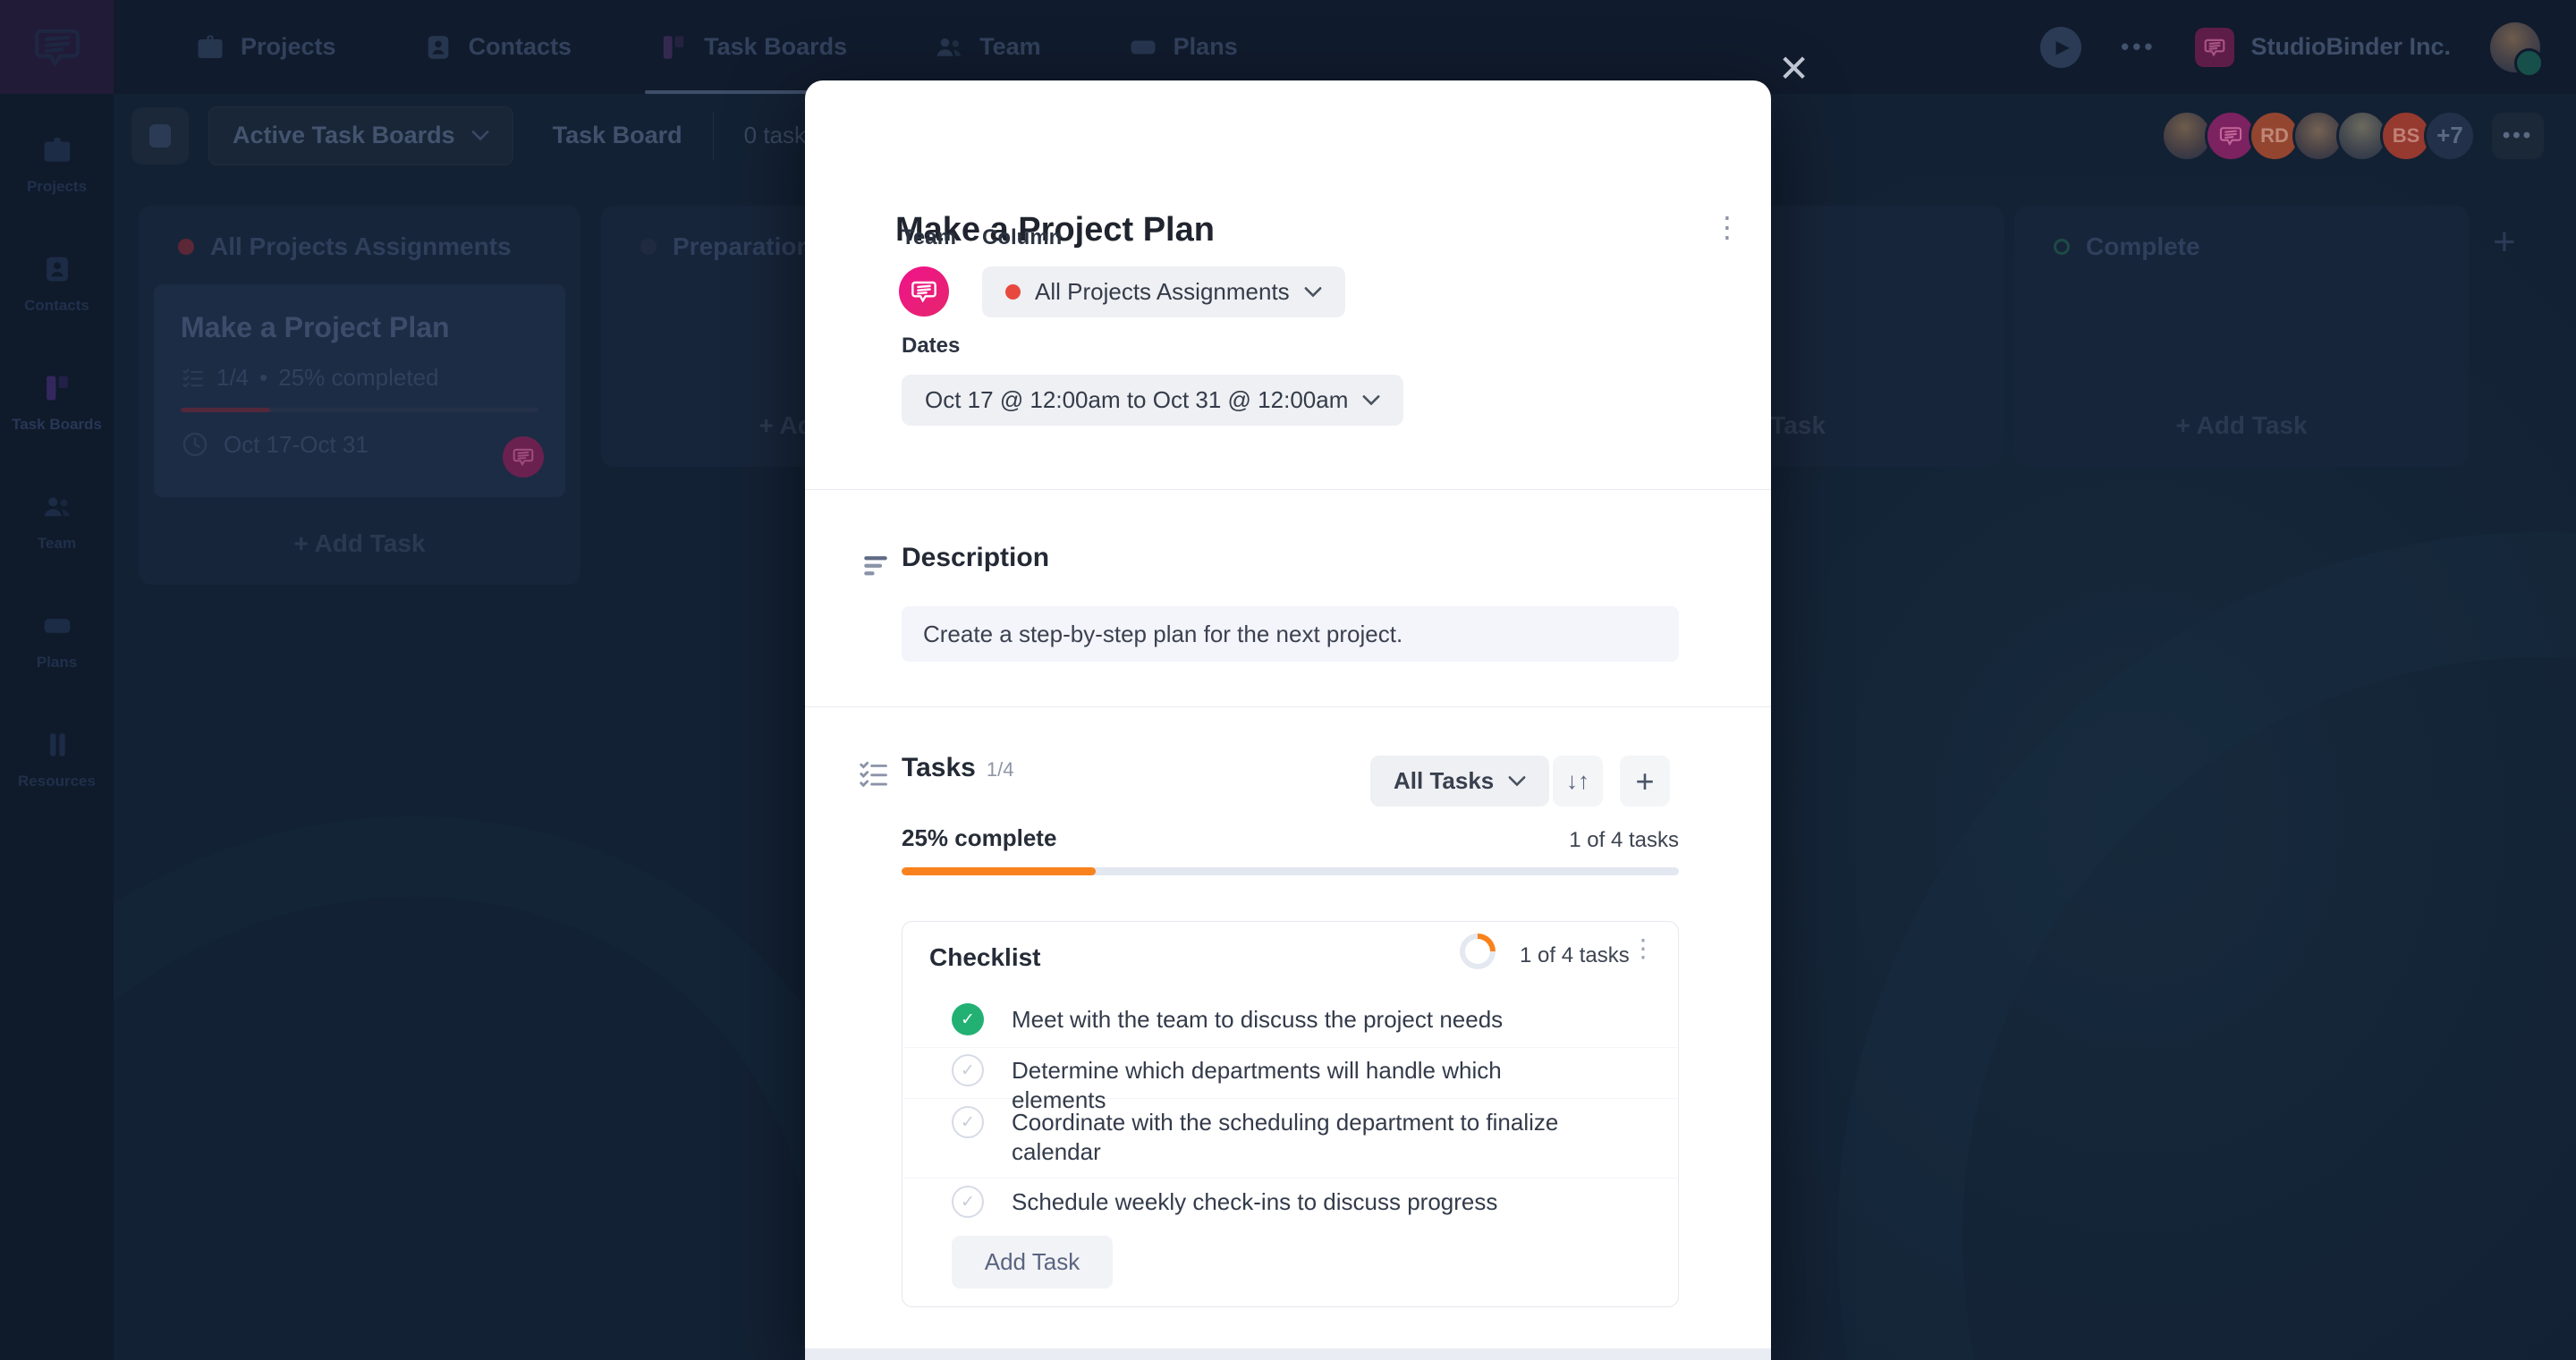  What do you see at coordinates (2406, 135) in the screenshot?
I see `member-avatar: BS` at bounding box center [2406, 135].